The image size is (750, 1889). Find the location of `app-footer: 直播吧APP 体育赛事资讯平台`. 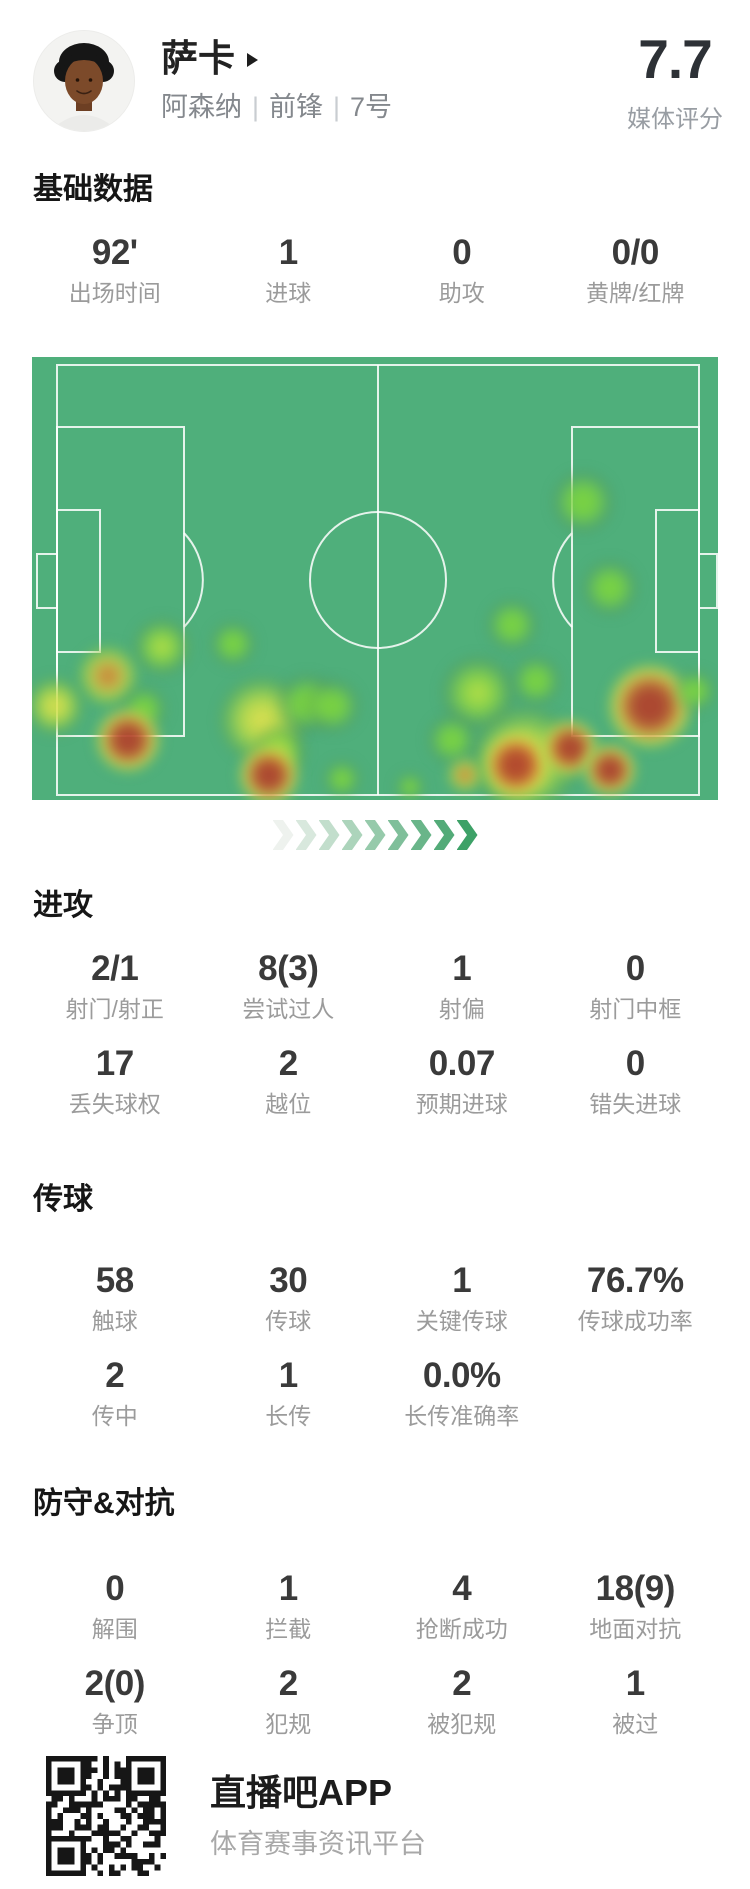

app-footer: 直播吧APP 体育赛事资讯平台 is located at coordinates (398, 1816).